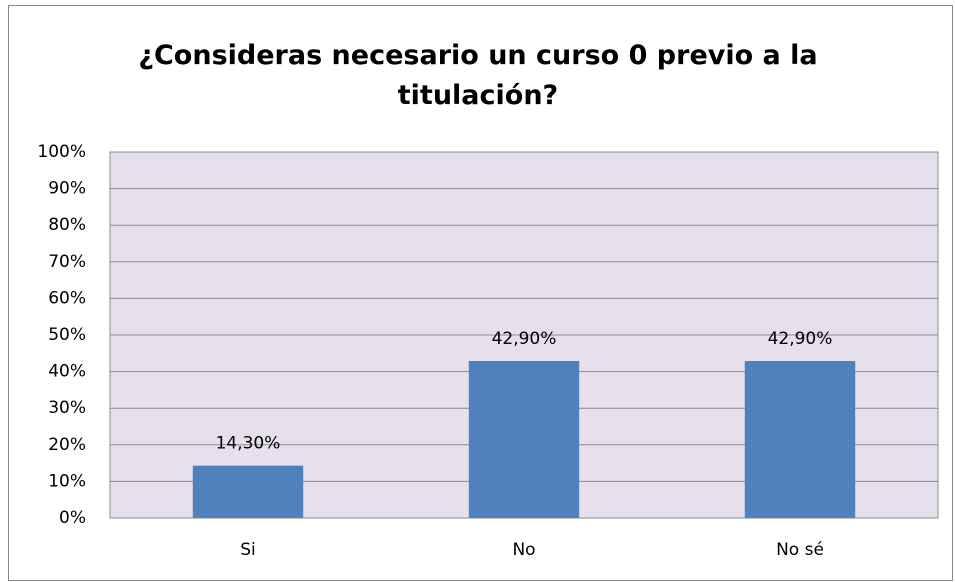  Describe the element at coordinates (523, 550) in the screenshot. I see `x-tick-label: No` at that location.